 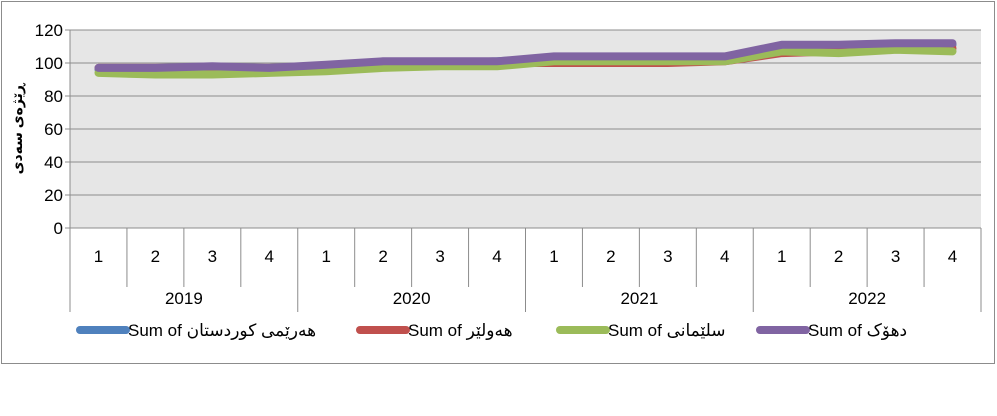 I want to click on y-tick-label: 100, so click(x=49, y=63).